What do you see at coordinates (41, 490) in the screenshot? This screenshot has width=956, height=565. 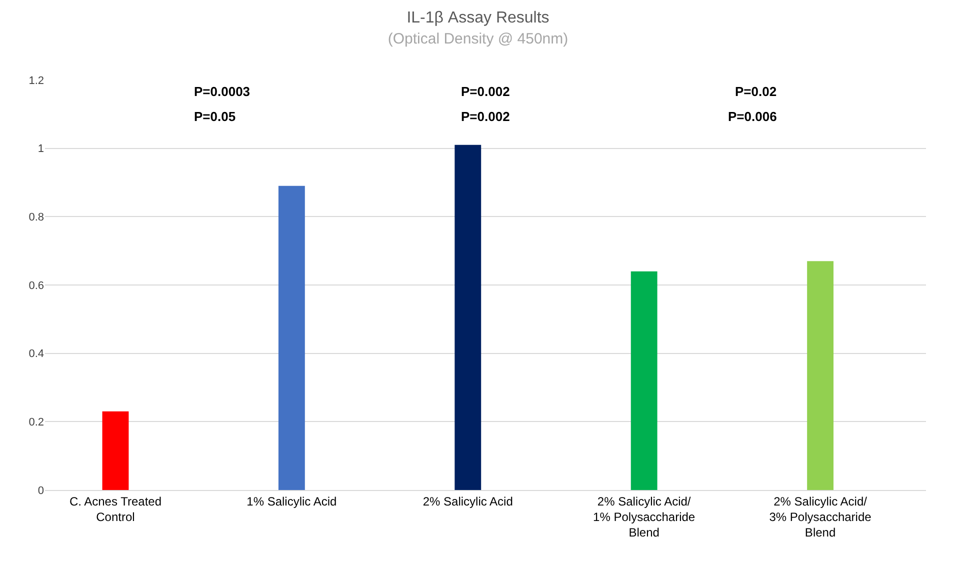 I see `y-tick-label: 0` at bounding box center [41, 490].